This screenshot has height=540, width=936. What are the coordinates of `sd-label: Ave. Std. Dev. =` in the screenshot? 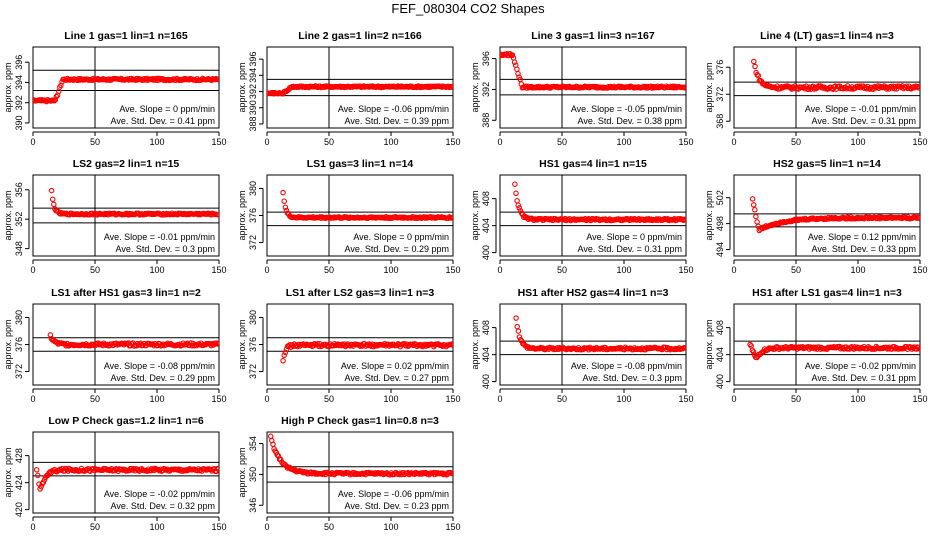 It's located at (844, 121).